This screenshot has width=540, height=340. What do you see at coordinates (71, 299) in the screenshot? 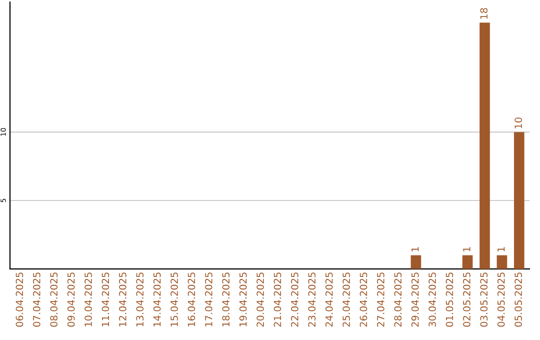
I see `x-tick-label: 09.04.2025` at bounding box center [71, 299].